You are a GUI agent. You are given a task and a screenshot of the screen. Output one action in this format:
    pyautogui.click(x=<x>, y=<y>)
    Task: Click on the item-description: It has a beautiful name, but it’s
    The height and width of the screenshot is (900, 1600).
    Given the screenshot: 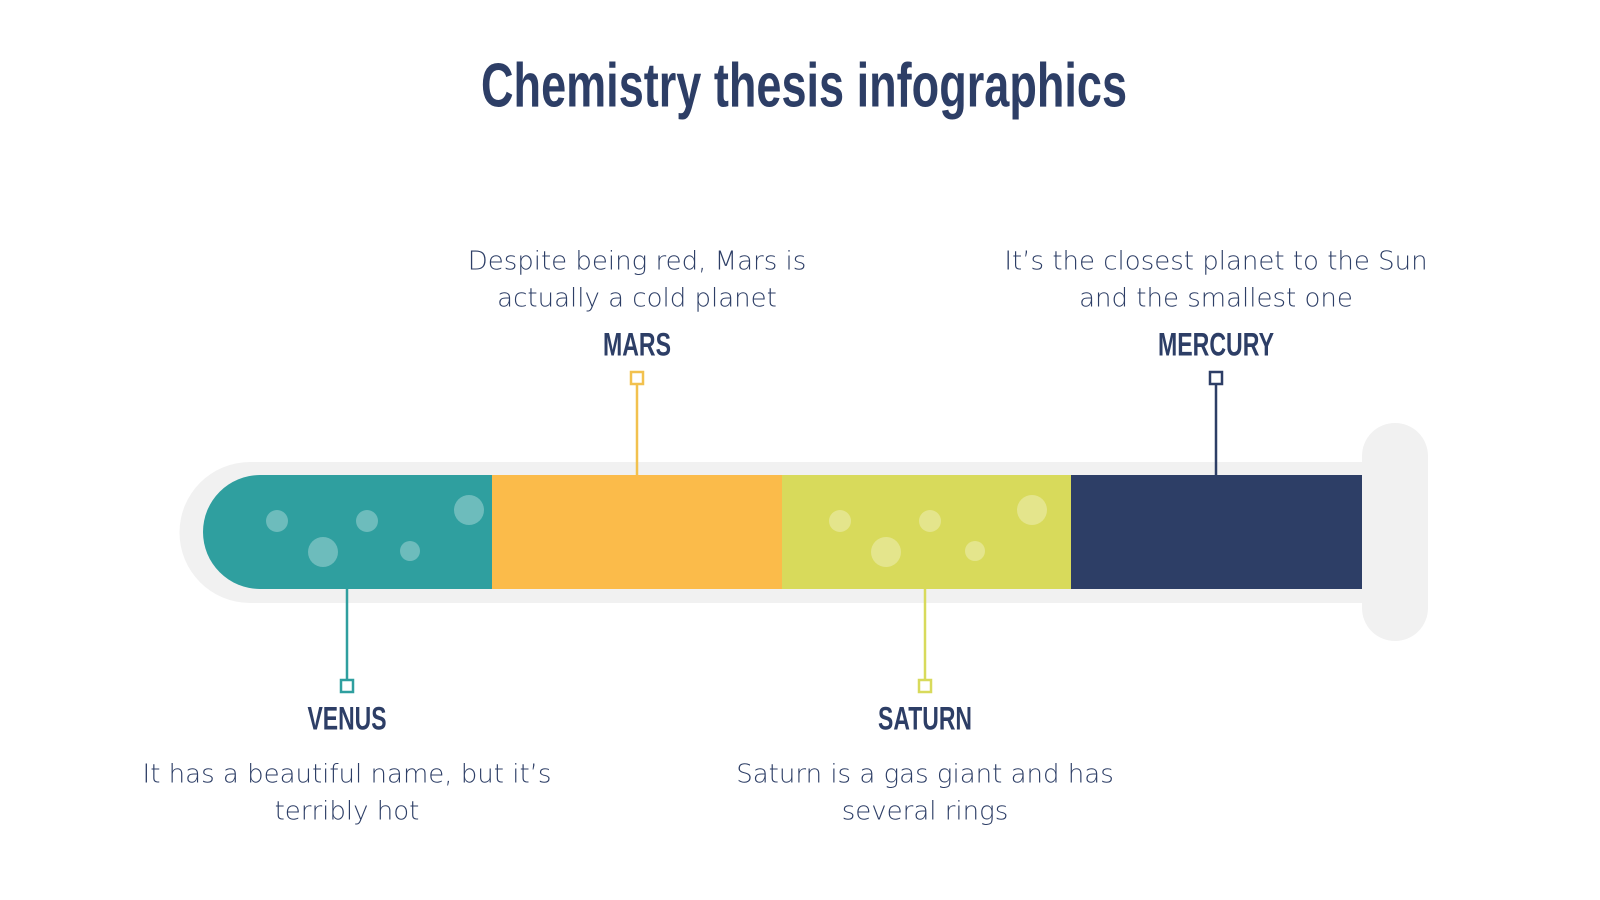 What is the action you would take?
    pyautogui.click(x=347, y=775)
    